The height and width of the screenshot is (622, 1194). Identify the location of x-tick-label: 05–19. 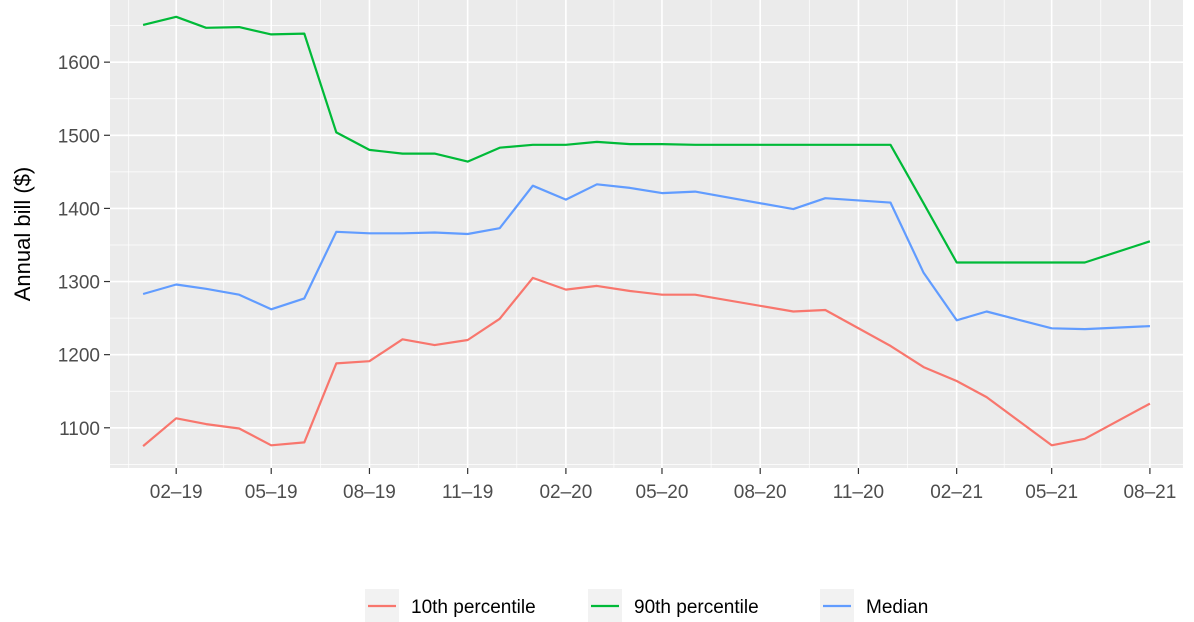
(271, 492).